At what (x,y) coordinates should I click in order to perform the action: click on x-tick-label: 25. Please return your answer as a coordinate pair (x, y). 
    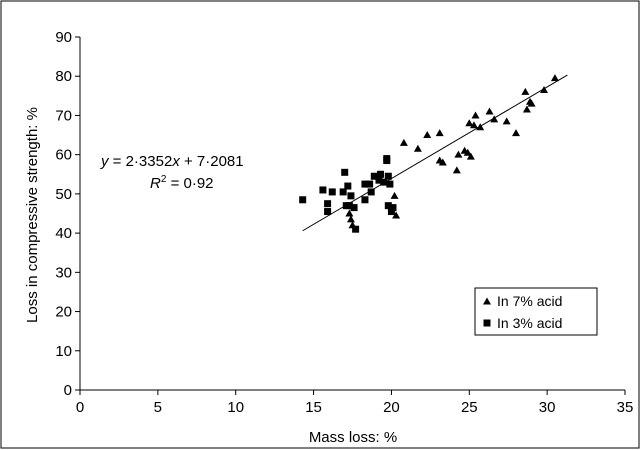
    Looking at the image, I should click on (469, 407).